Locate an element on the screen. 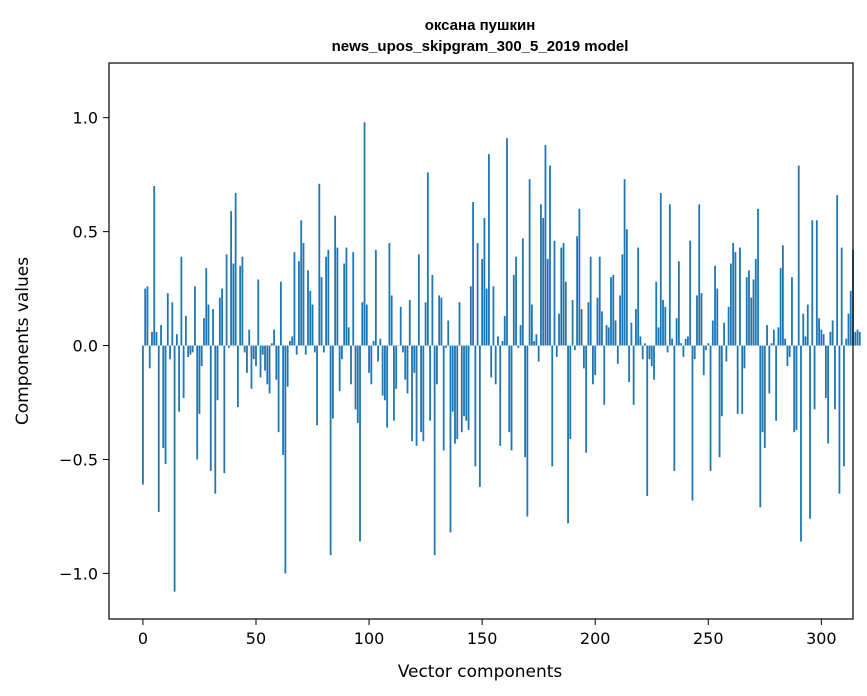 The image size is (867, 696). x-axis-ticks: 0 50 100 150 200 250 300 is located at coordinates (487, 633).